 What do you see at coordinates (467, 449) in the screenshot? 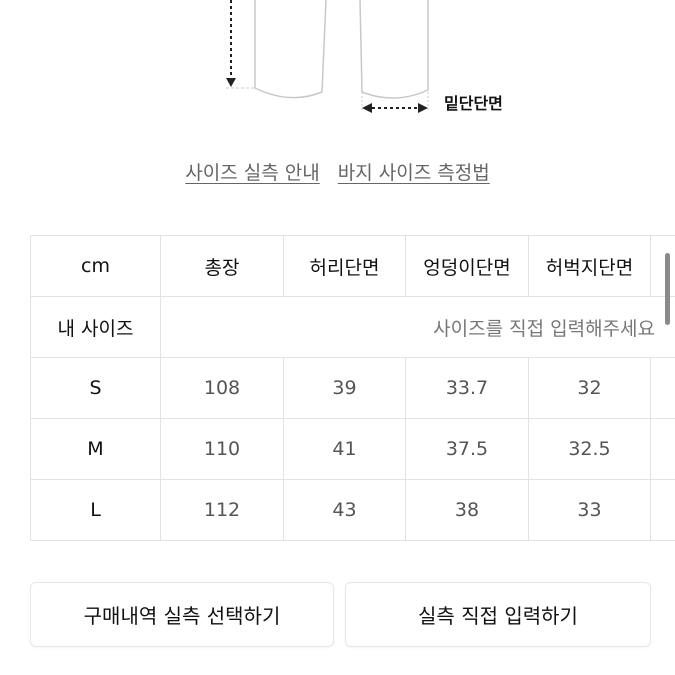
I see `cell: 37.5` at bounding box center [467, 449].